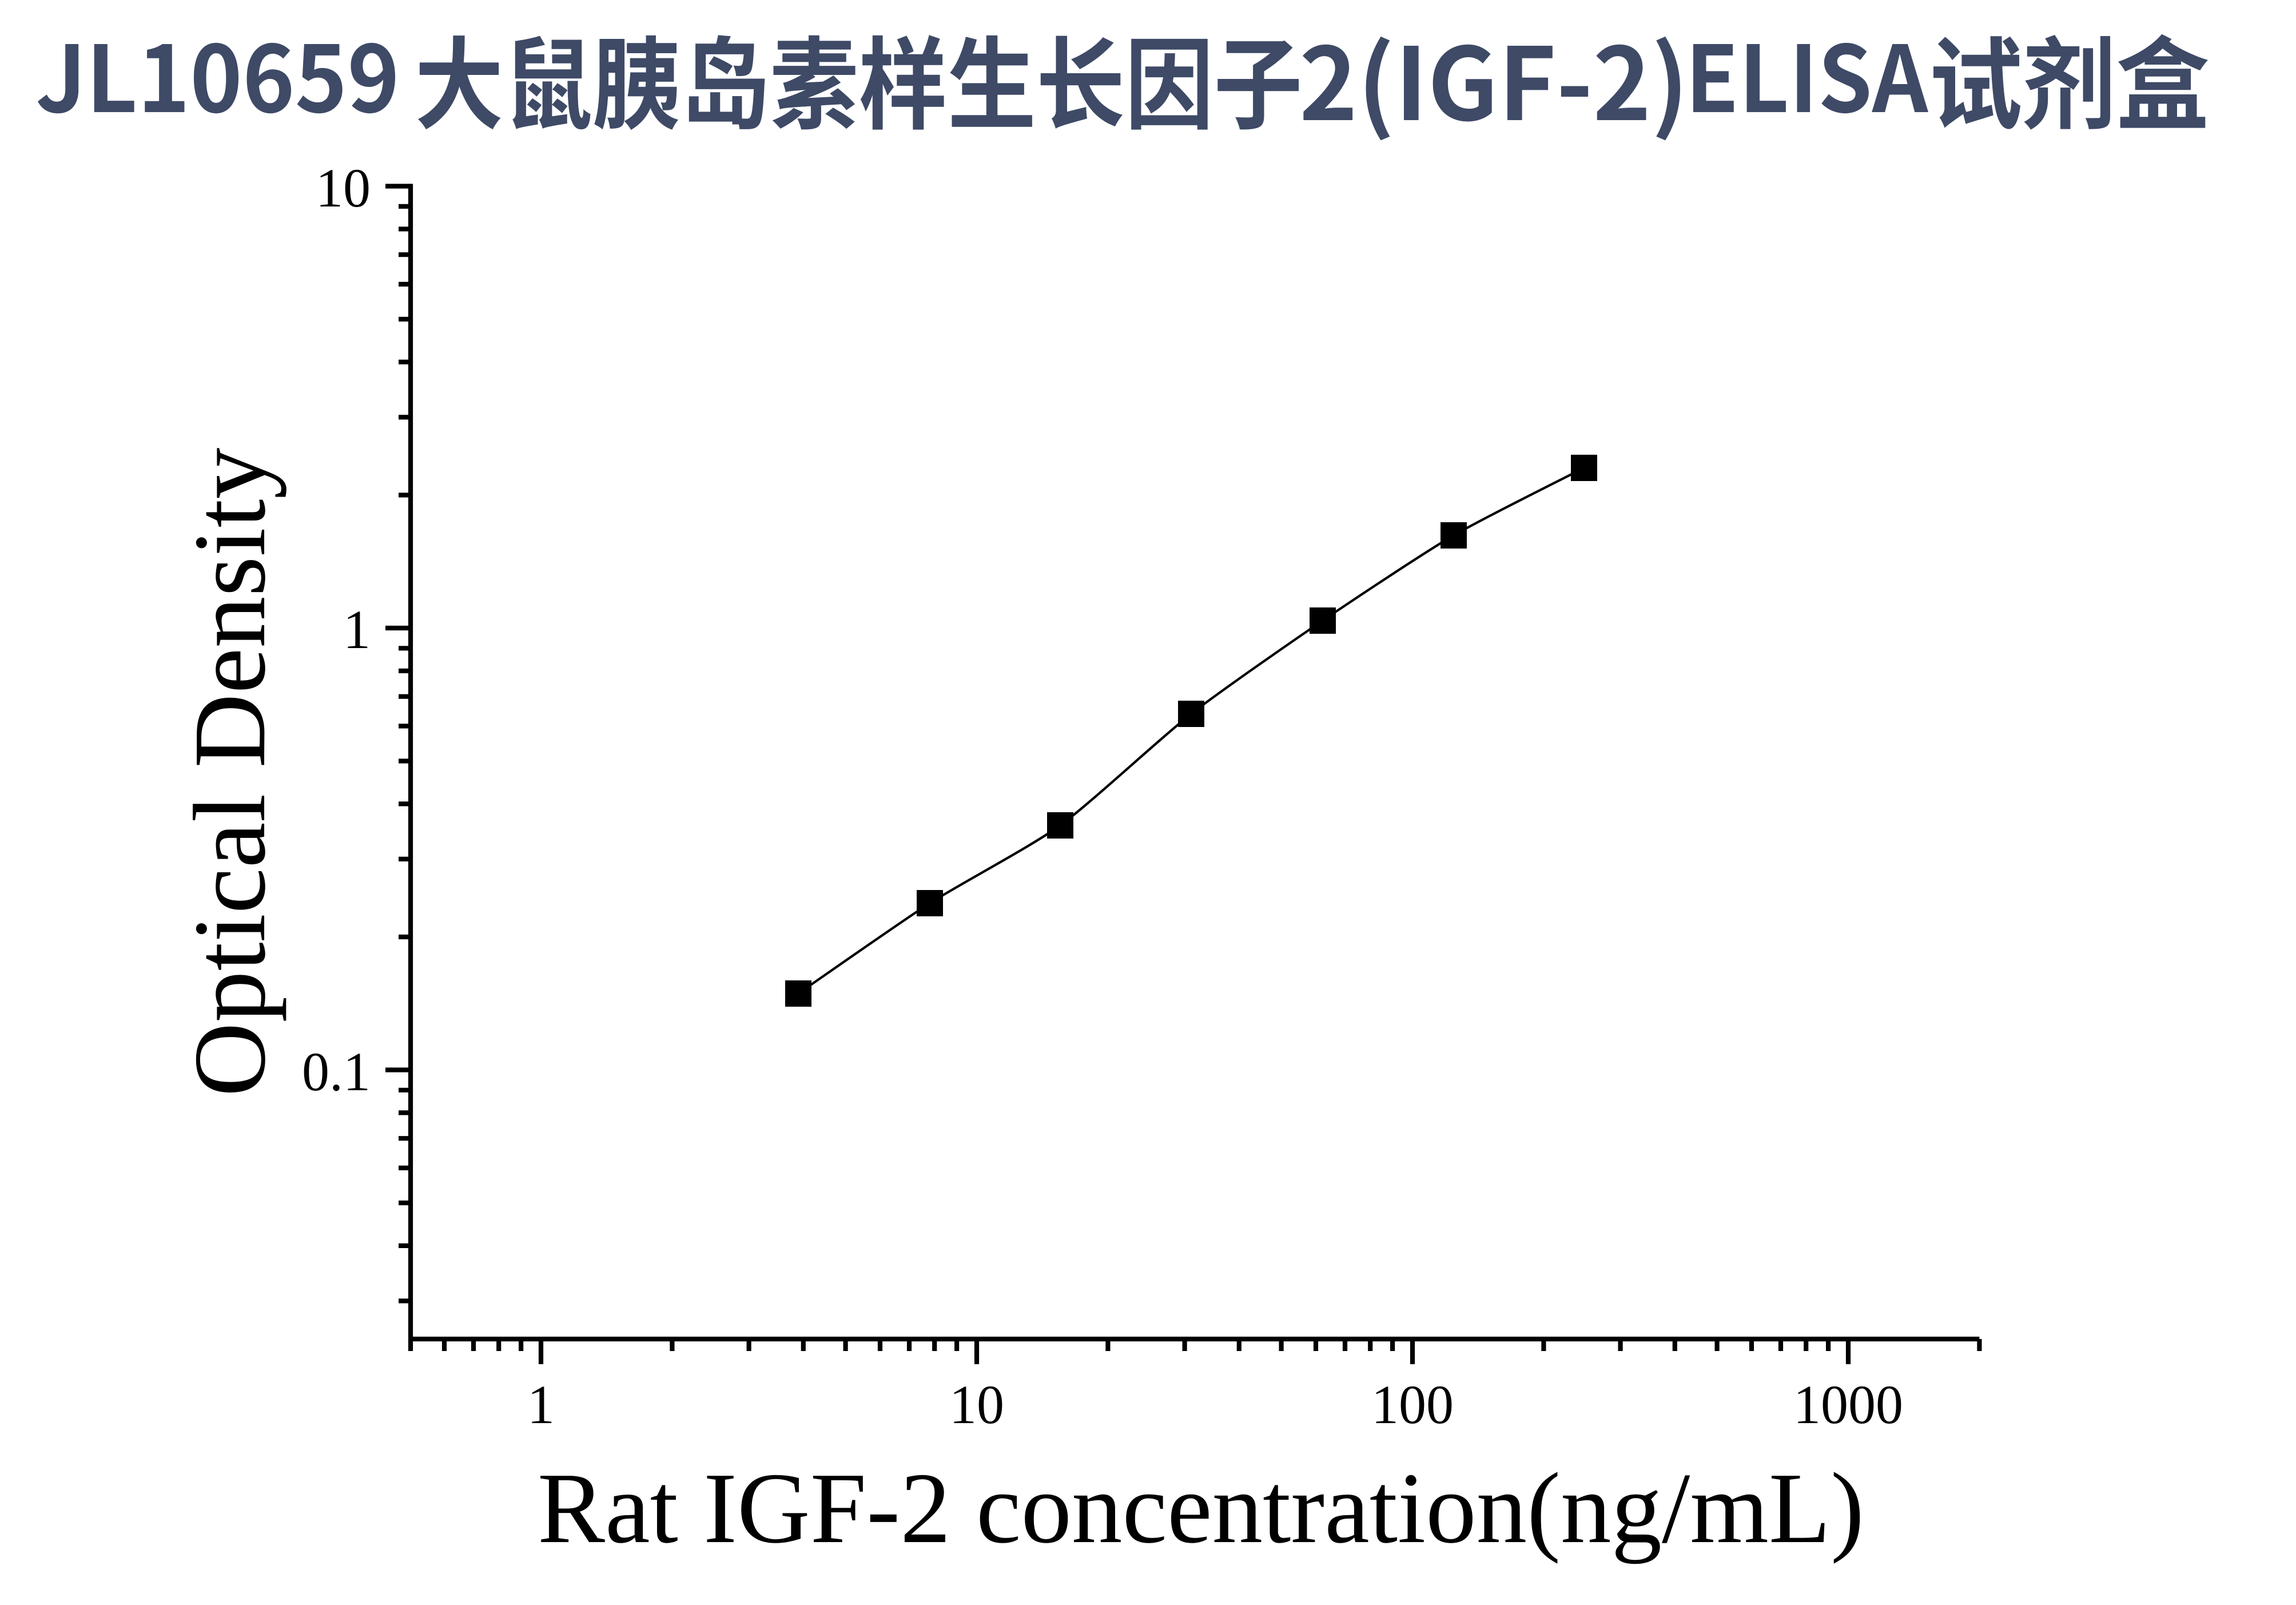 The height and width of the screenshot is (1605, 2296). What do you see at coordinates (1201, 1508) in the screenshot?
I see `svg-text: Rat IGF-2 concentration(ng/mL)` at bounding box center [1201, 1508].